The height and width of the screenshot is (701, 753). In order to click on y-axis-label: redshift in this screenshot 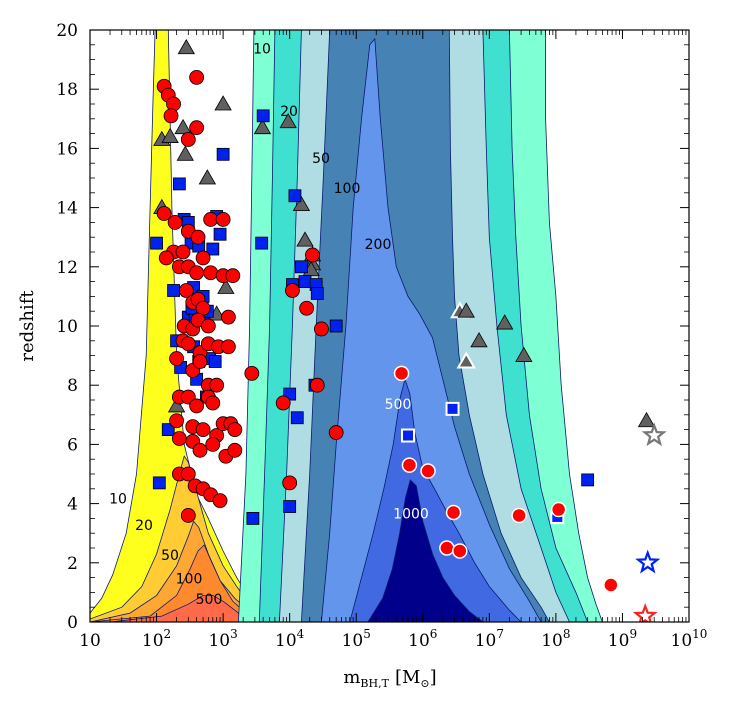, I will do `click(27, 326)`.